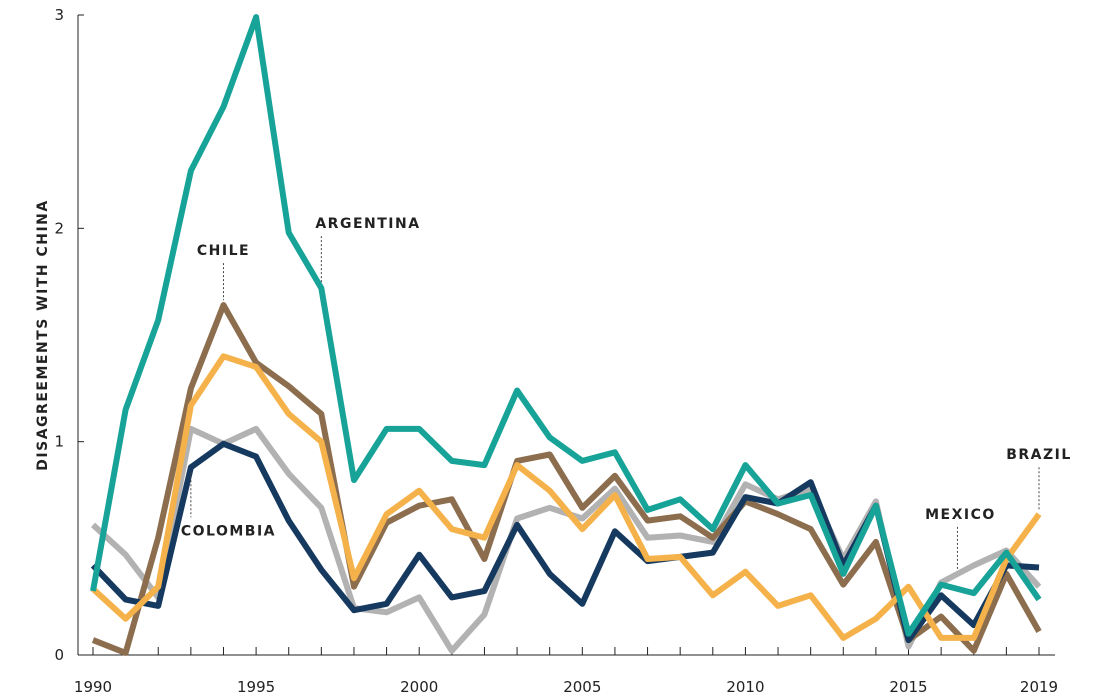 This screenshot has width=1104, height=697. What do you see at coordinates (59, 228) in the screenshot?
I see `y-tick-label: 2` at bounding box center [59, 228].